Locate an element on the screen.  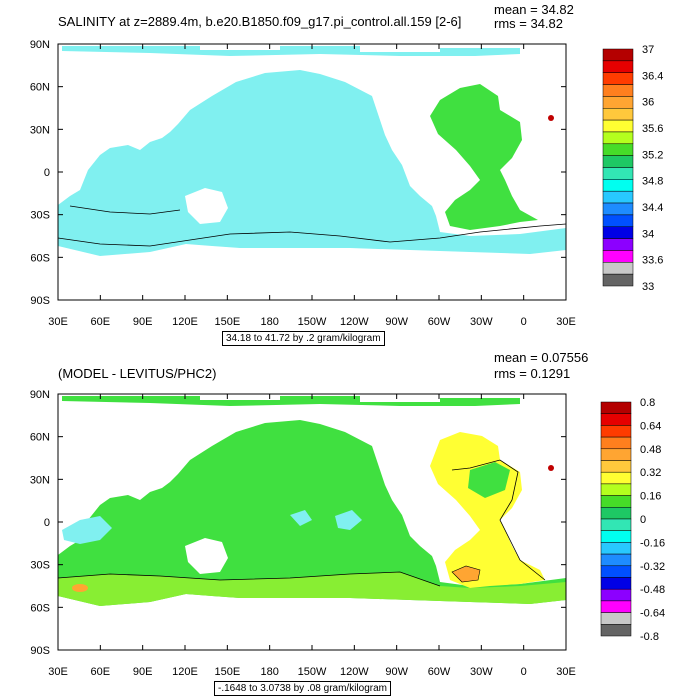
panel2-atlantic-green is located at coordinates (489, 480).